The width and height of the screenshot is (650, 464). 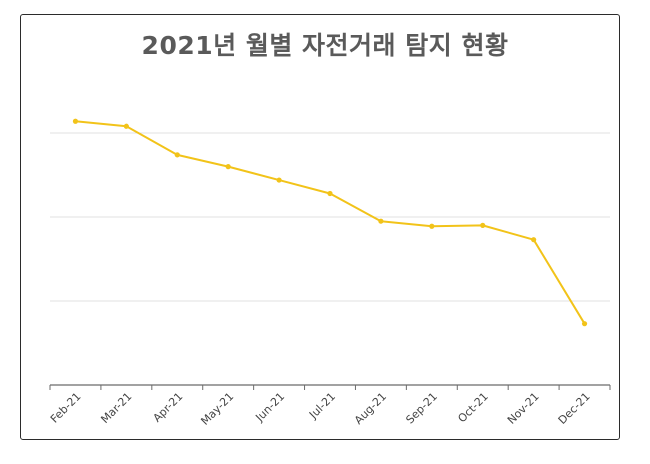 What do you see at coordinates (421, 408) in the screenshot?
I see `x-tick-label: Sep-21` at bounding box center [421, 408].